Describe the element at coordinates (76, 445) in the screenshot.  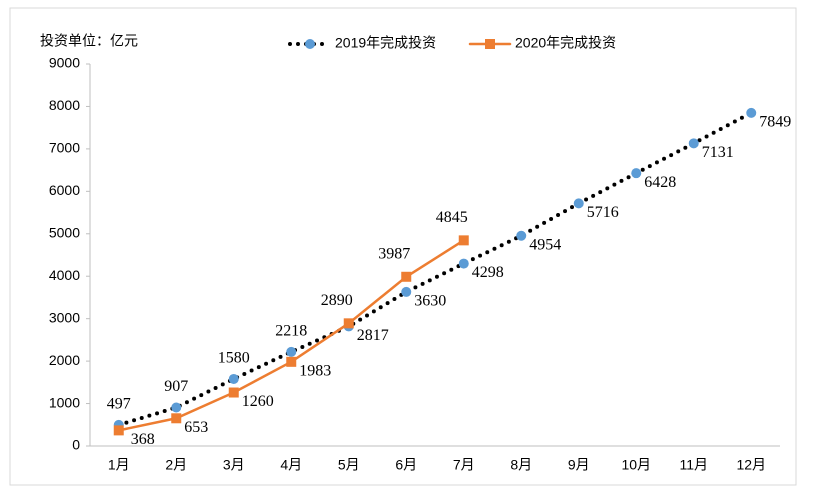
I see `y-tick-label: 0` at that location.